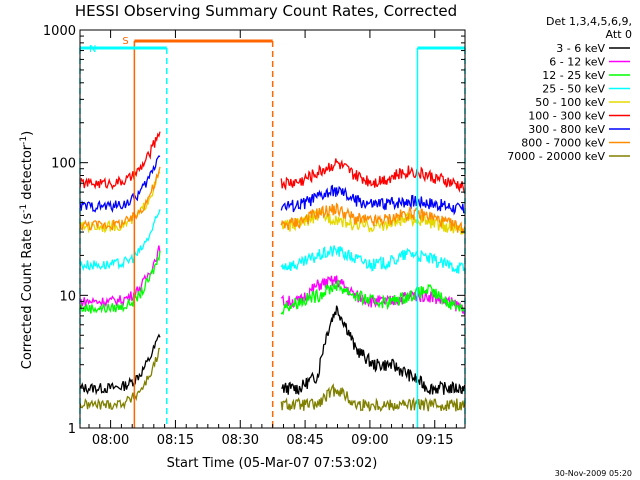 The image size is (640, 480). I want to click on x-tick-label: 09:00, so click(369, 440).